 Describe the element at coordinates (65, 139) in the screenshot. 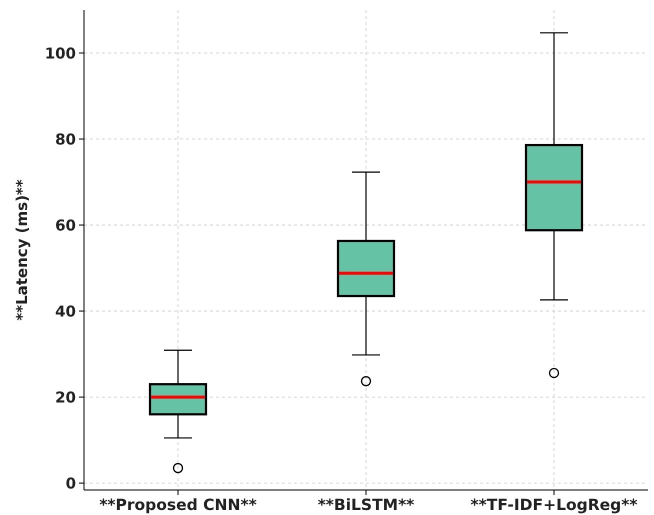

I see `y-tick-label: 80` at that location.